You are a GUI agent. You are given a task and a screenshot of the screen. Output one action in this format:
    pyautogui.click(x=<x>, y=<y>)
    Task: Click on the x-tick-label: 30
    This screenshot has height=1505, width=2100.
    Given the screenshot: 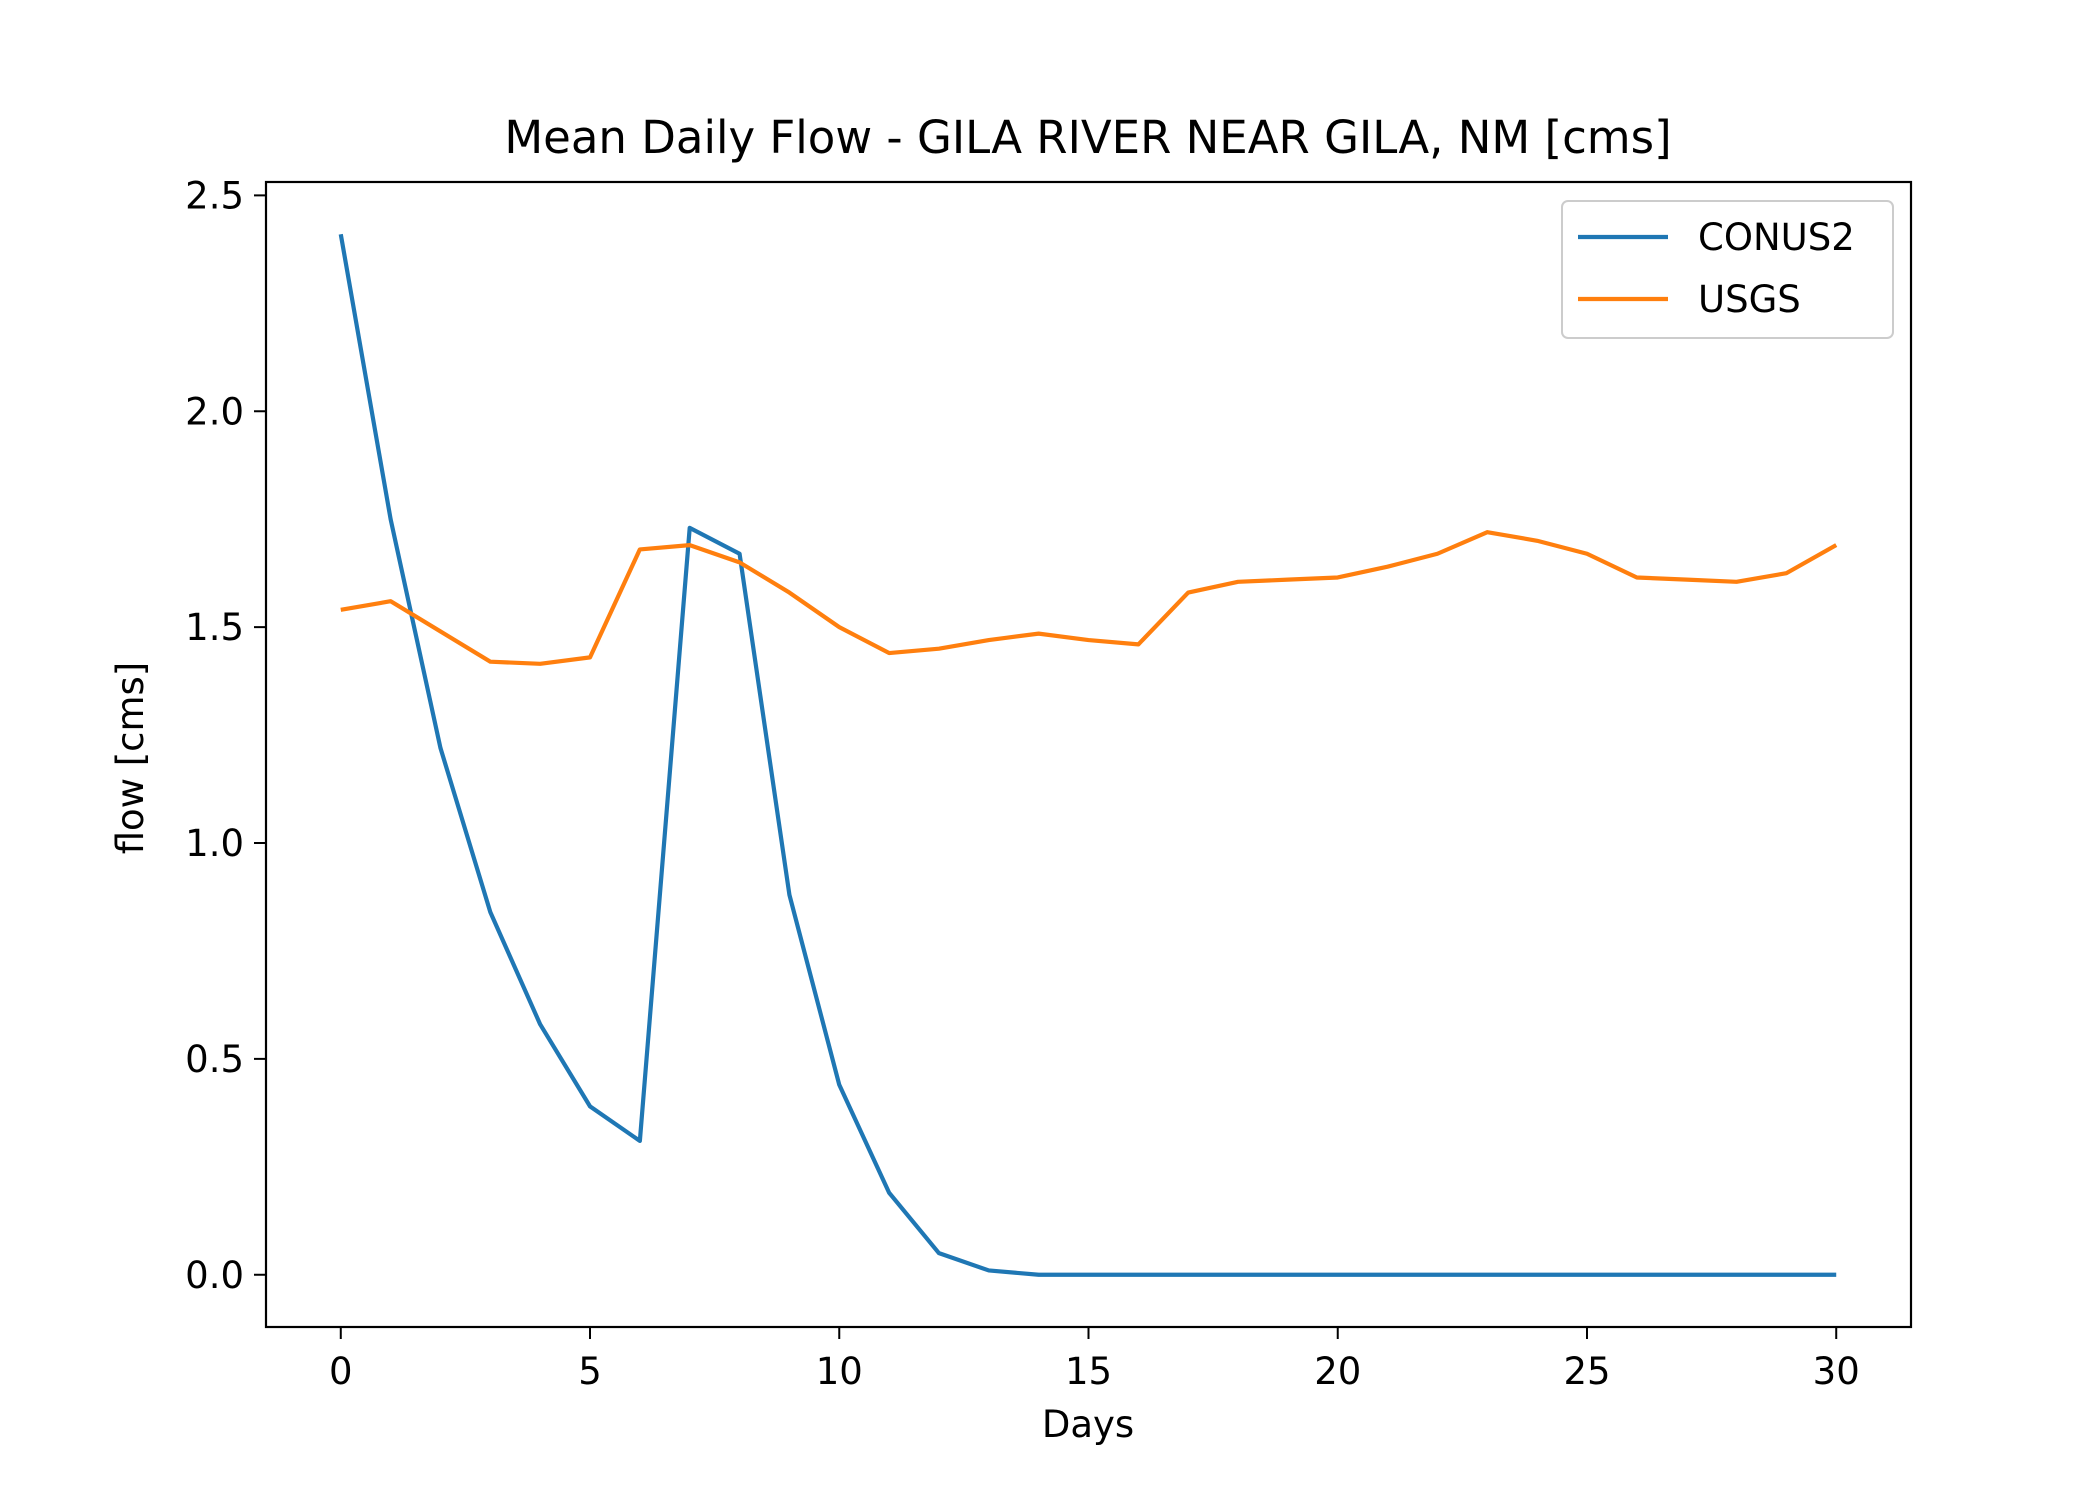 What is the action you would take?
    pyautogui.click(x=1836, y=1371)
    